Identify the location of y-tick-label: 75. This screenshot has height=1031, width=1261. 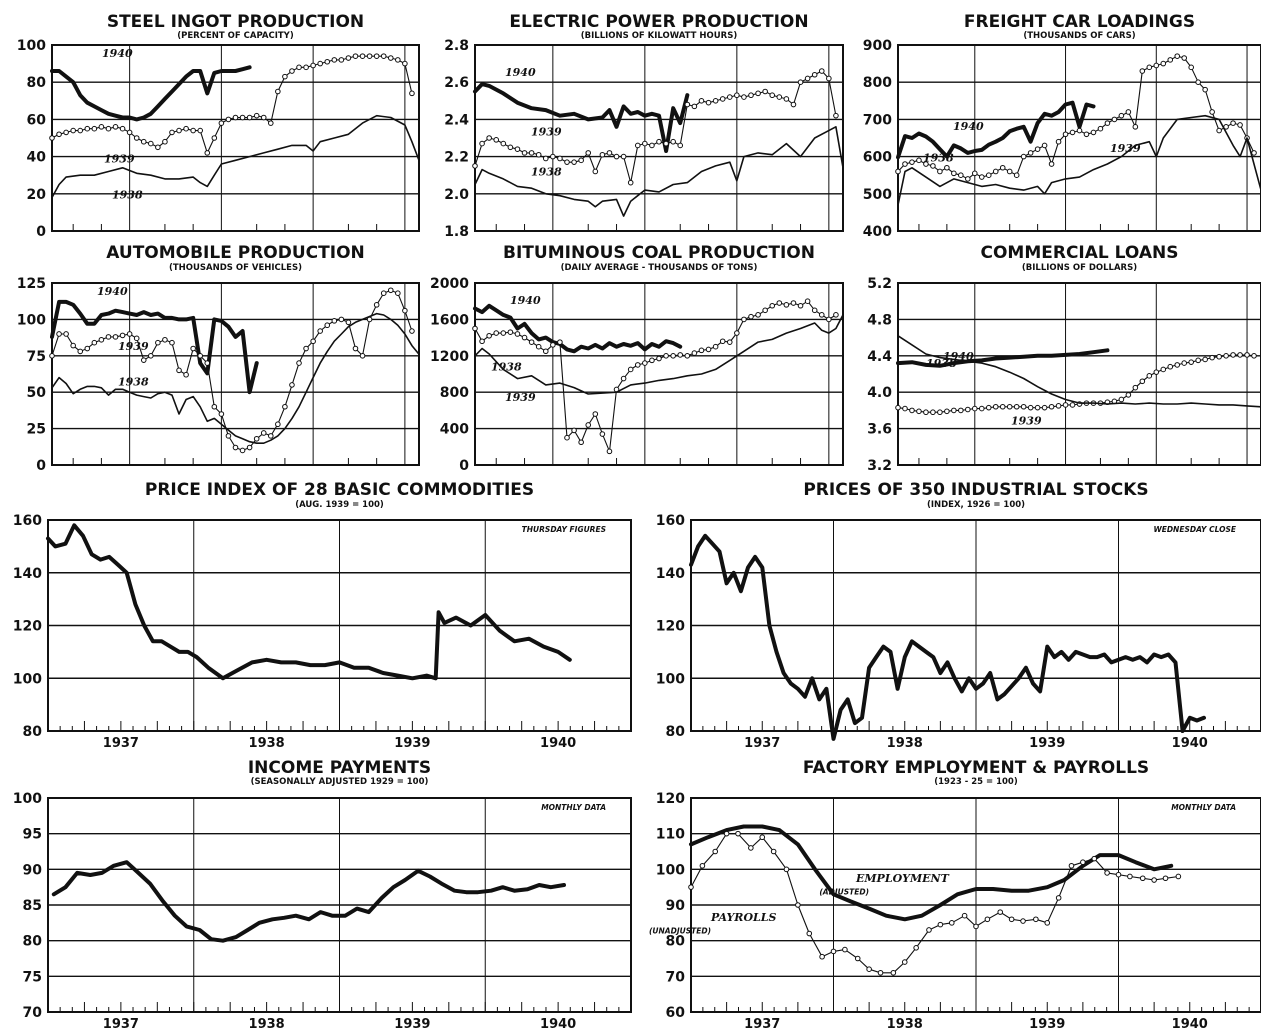
(32, 977).